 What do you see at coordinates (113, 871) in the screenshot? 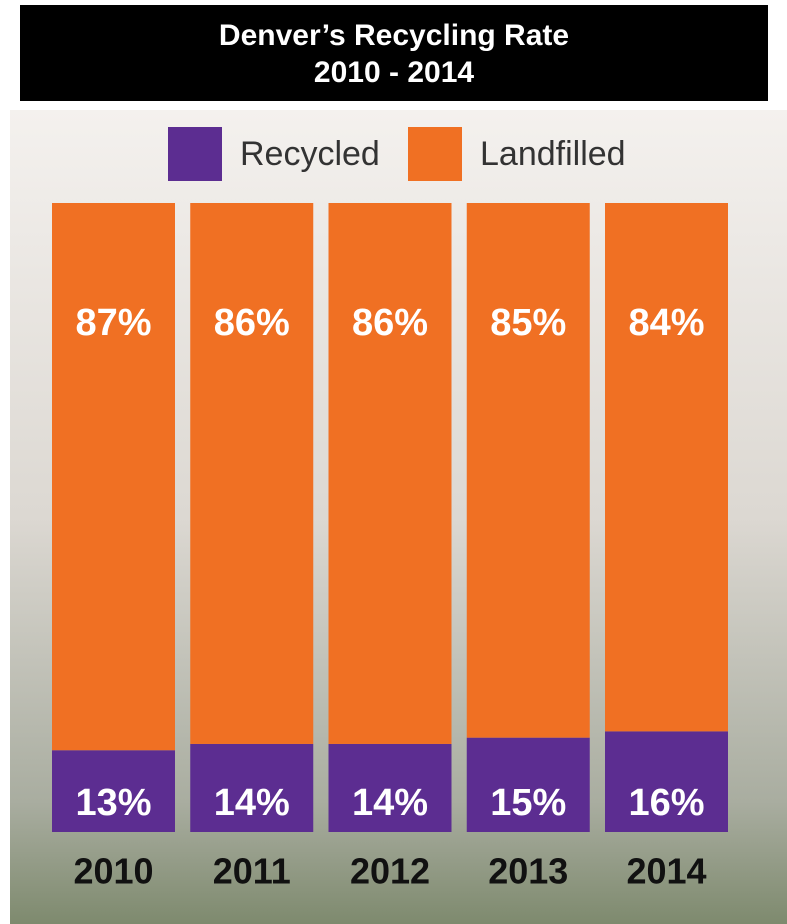
I see `x-tick-label: 2010` at bounding box center [113, 871].